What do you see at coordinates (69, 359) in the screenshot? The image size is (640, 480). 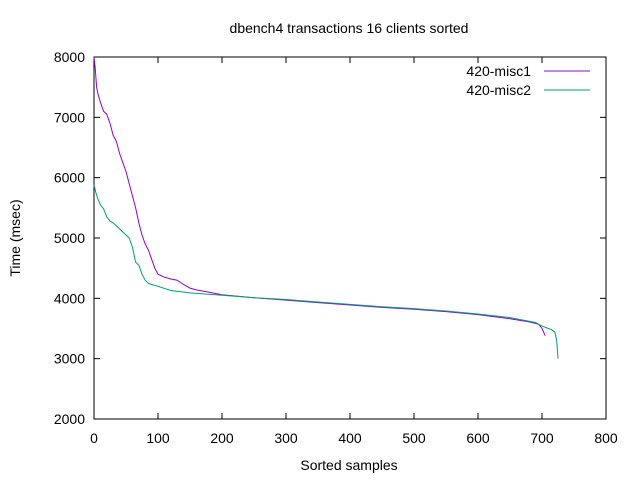 I see `y-tick-label: 3000` at bounding box center [69, 359].